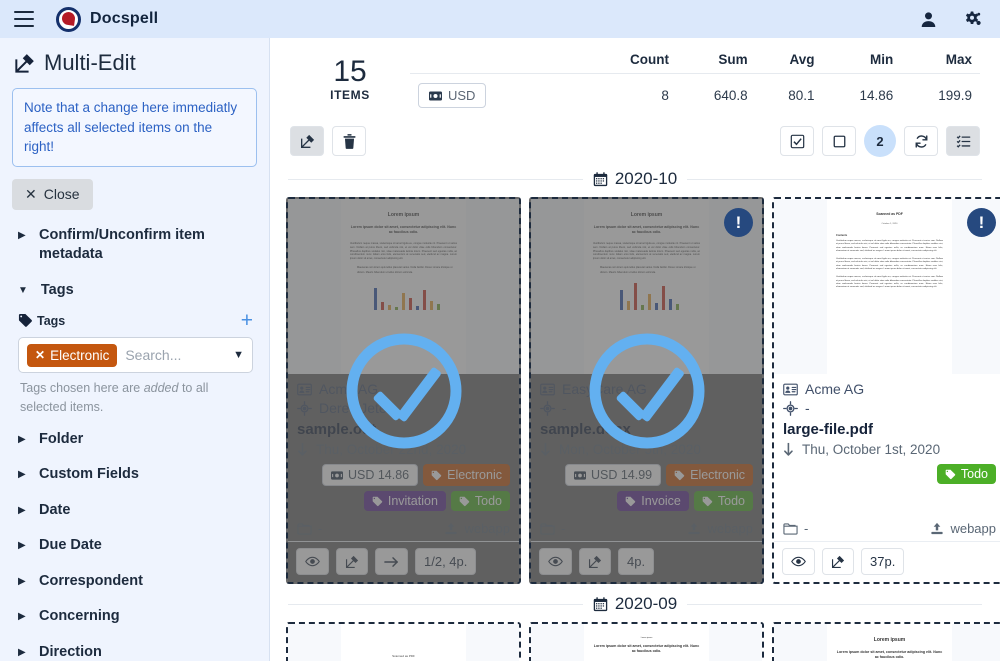 The width and height of the screenshot is (1000, 661). I want to click on stats-table: Count Sum Avg Min Max, so click(695, 82).